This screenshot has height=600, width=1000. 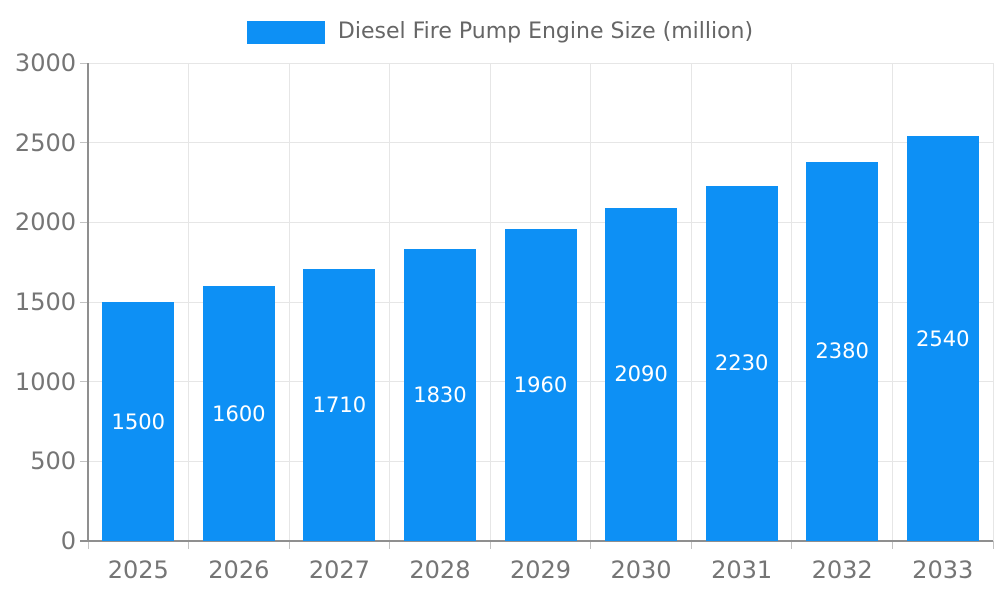 I want to click on legend: Diesel Fire Pump Engine Size (million), so click(x=500, y=32).